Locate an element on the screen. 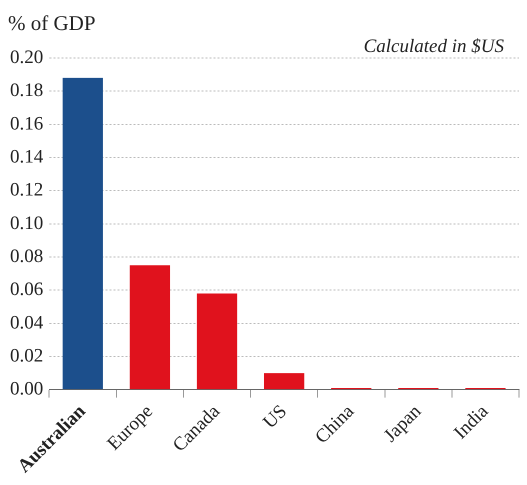 The width and height of the screenshot is (527, 485). x-tick-label: India is located at coordinates (471, 422).